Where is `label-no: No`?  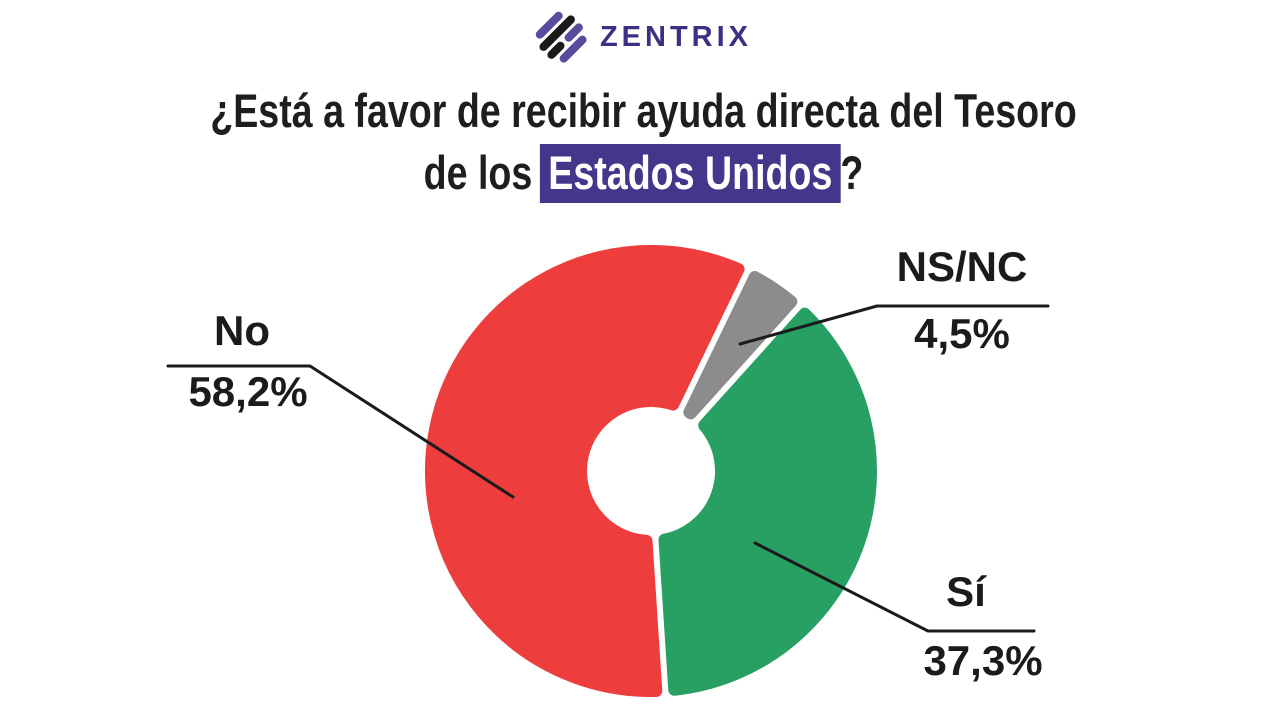 label-no: No is located at coordinates (242, 330).